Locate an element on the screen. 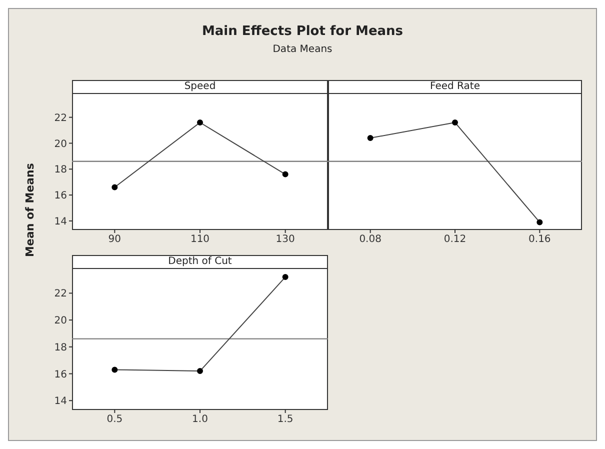 This screenshot has width=605, height=449. x-tick-label: 0.5 is located at coordinates (114, 420).